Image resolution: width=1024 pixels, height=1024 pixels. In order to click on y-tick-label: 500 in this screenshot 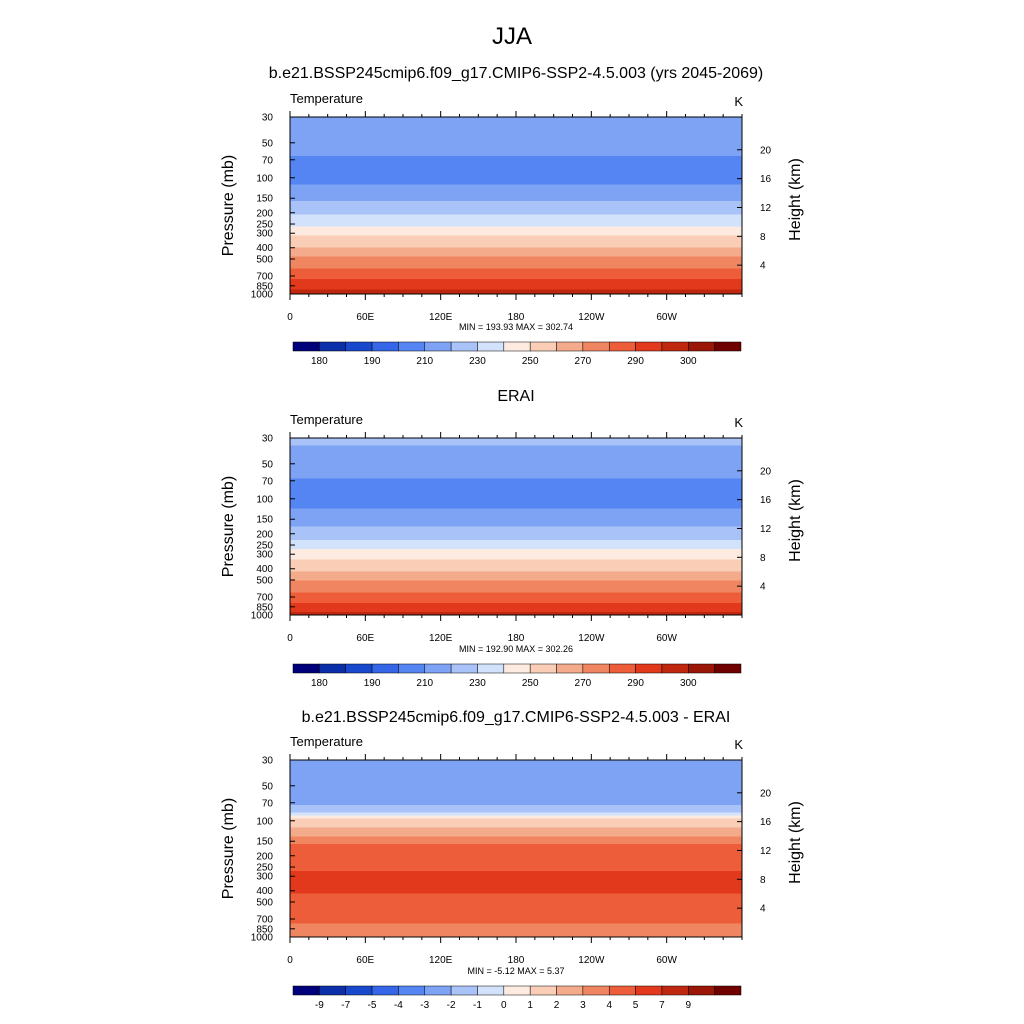, I will do `click(264, 581)`.